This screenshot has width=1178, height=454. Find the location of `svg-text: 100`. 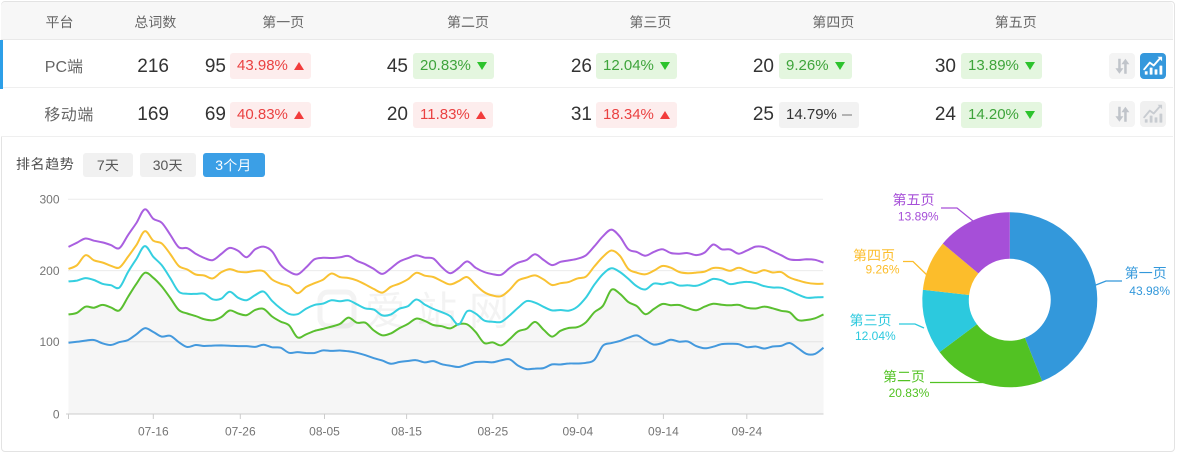

svg-text: 100 is located at coordinates (49, 342).